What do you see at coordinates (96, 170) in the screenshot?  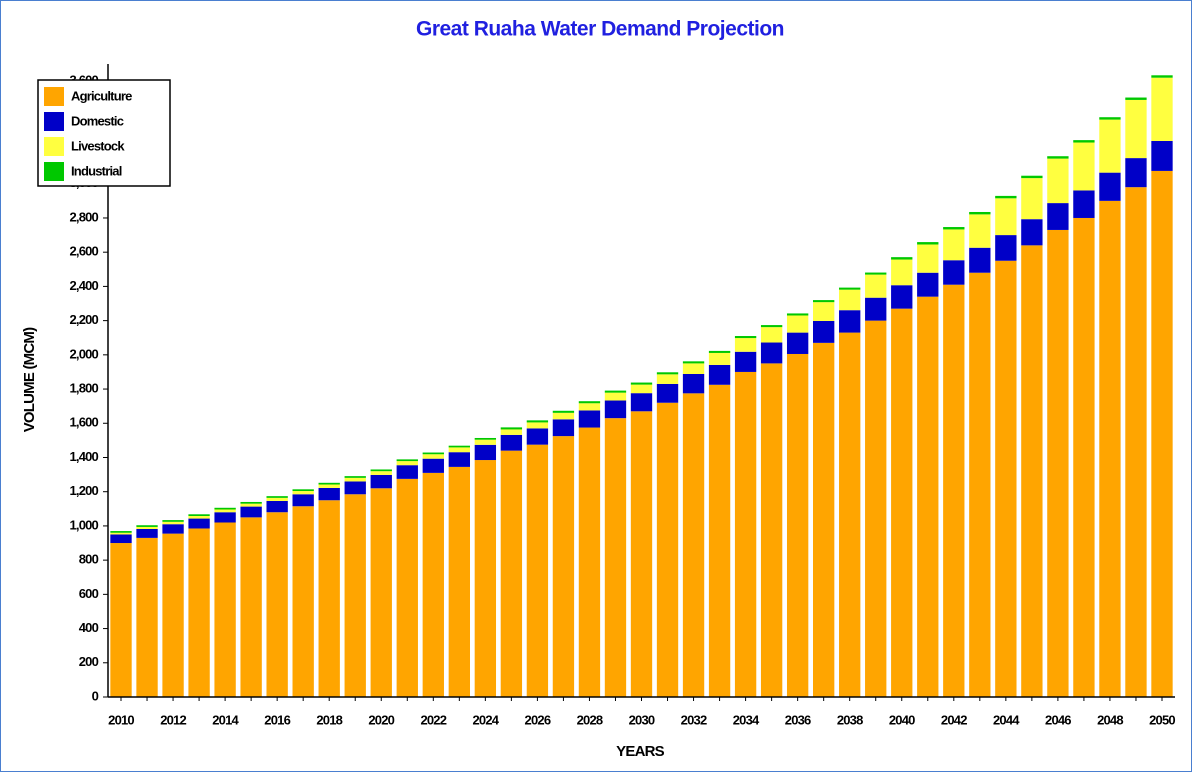 I see `legend-label: Industrial` at bounding box center [96, 170].